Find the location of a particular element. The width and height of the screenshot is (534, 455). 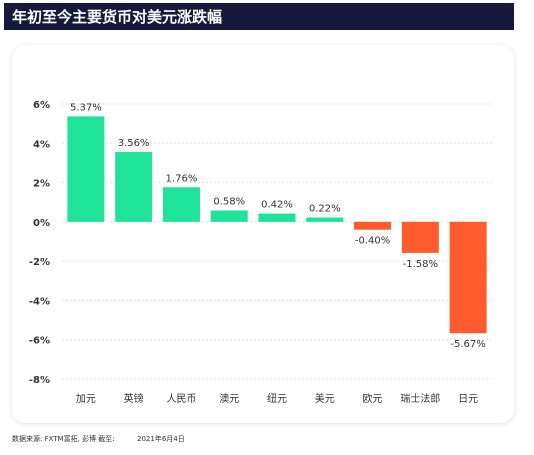

value-label: 1.76% is located at coordinates (182, 178).